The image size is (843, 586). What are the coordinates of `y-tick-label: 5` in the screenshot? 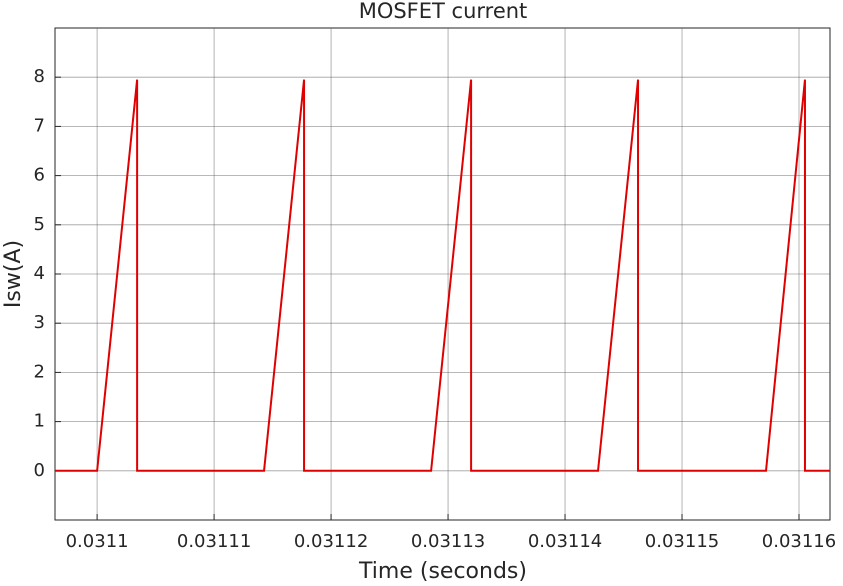 It's located at (39, 224).